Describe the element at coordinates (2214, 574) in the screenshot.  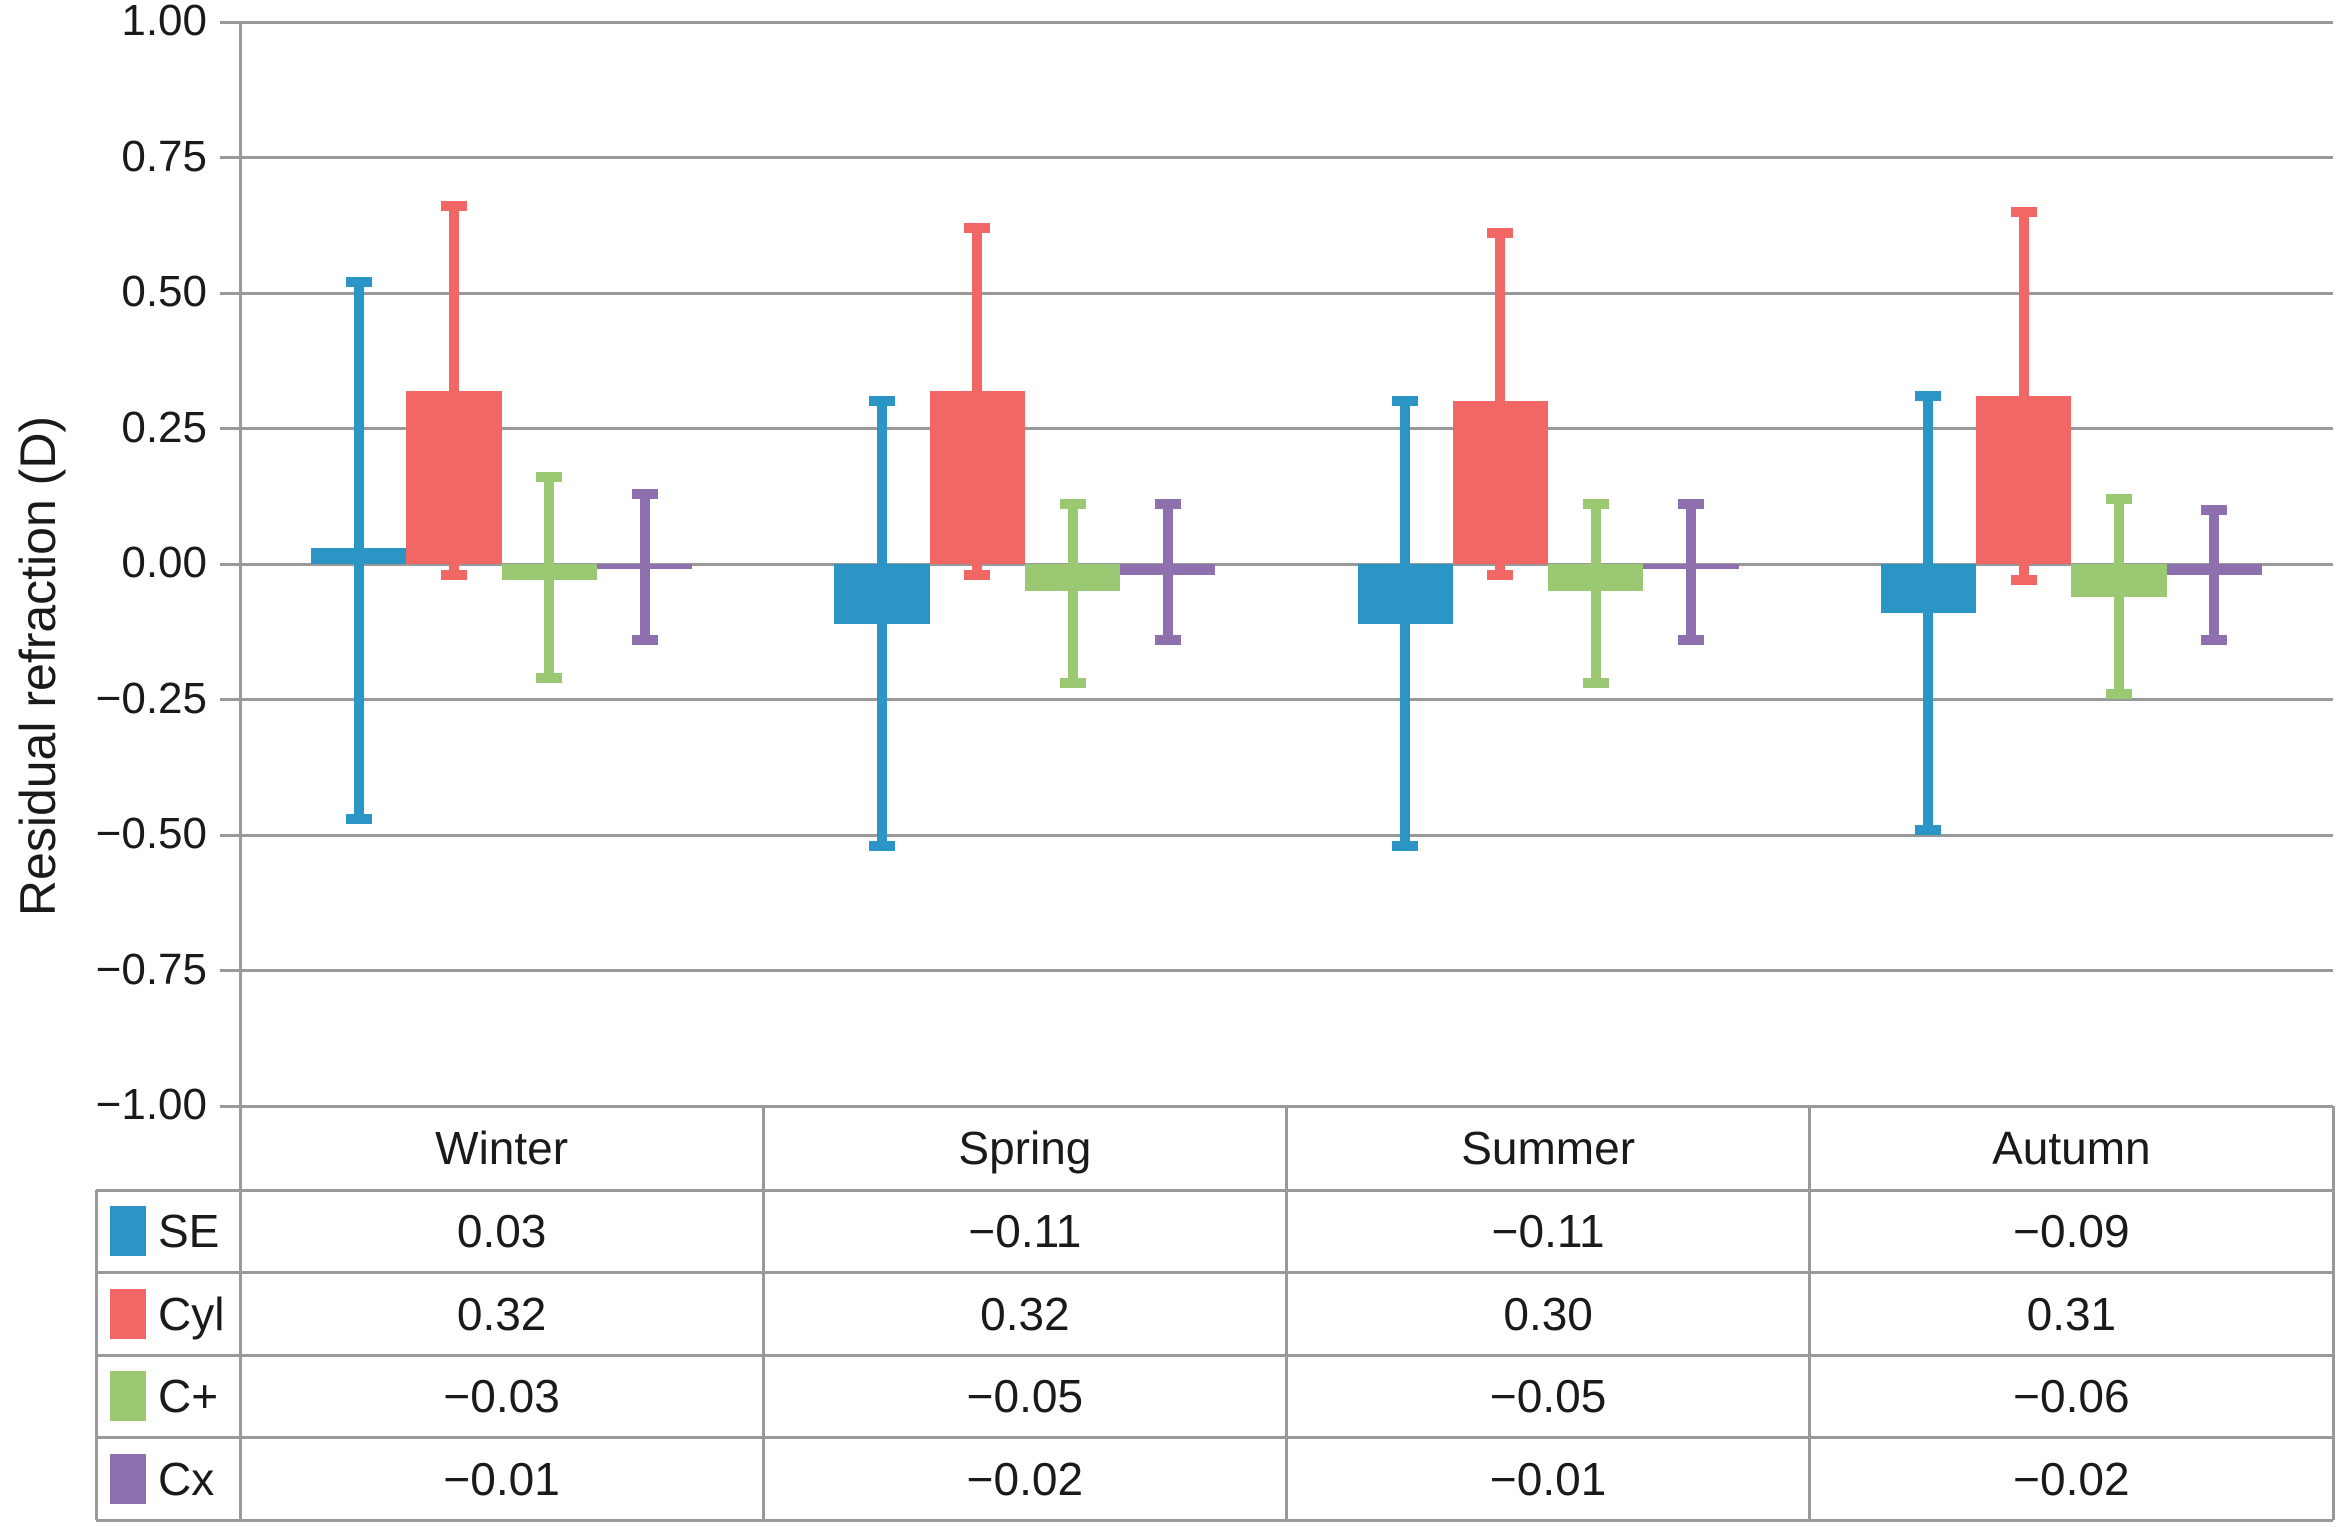
I see `error-bar-cx-autumn` at that location.